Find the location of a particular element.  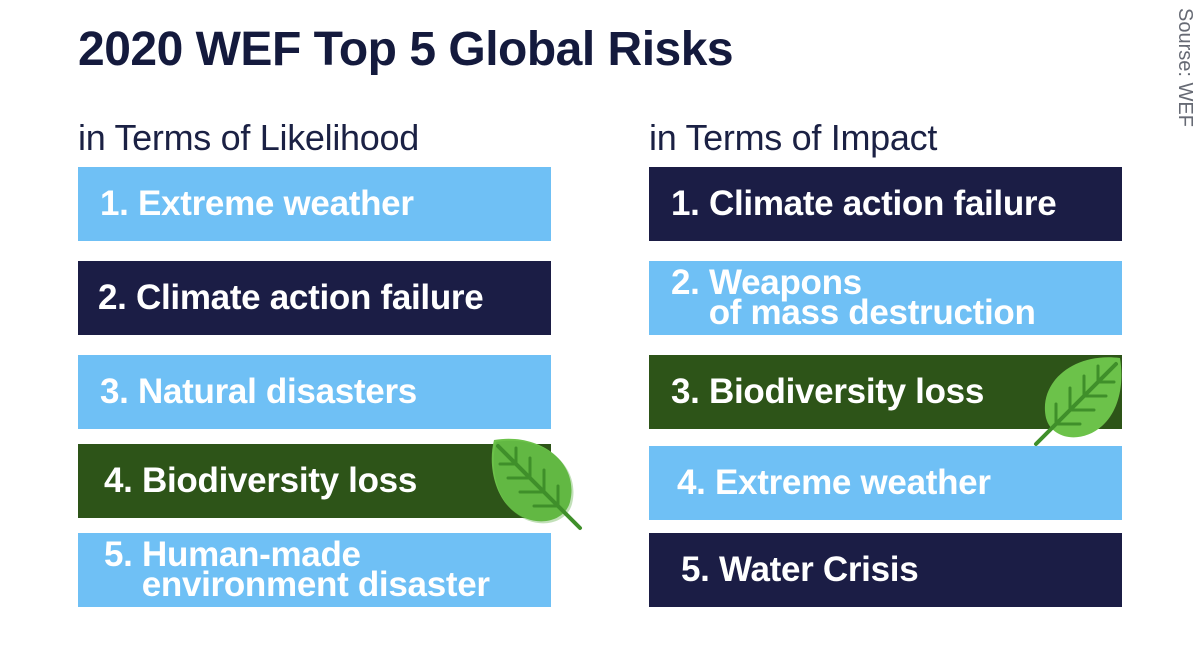

likelihood-item-2: 2. Climate action failure is located at coordinates (314, 298).